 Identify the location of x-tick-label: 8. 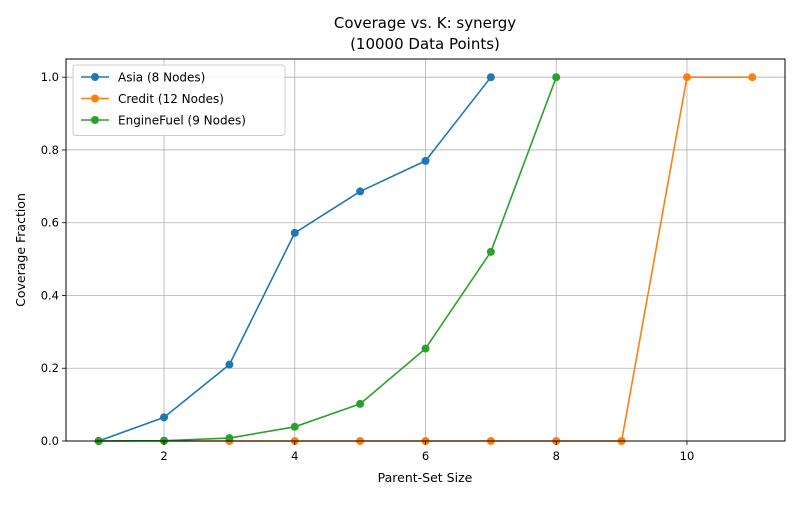
(556, 456).